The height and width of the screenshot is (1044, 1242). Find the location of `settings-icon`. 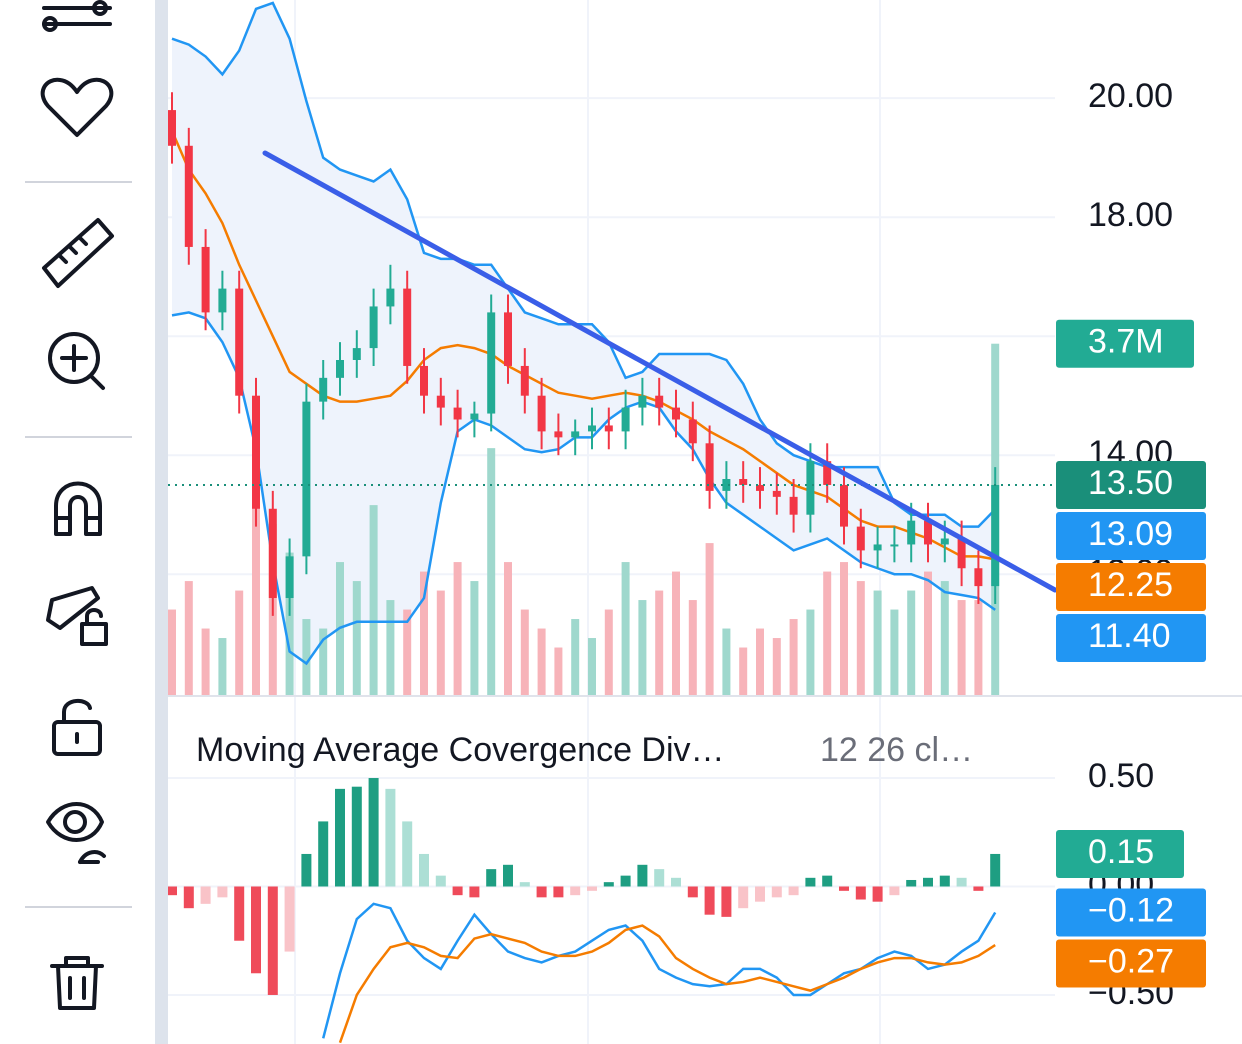

settings-icon is located at coordinates (77, 16).